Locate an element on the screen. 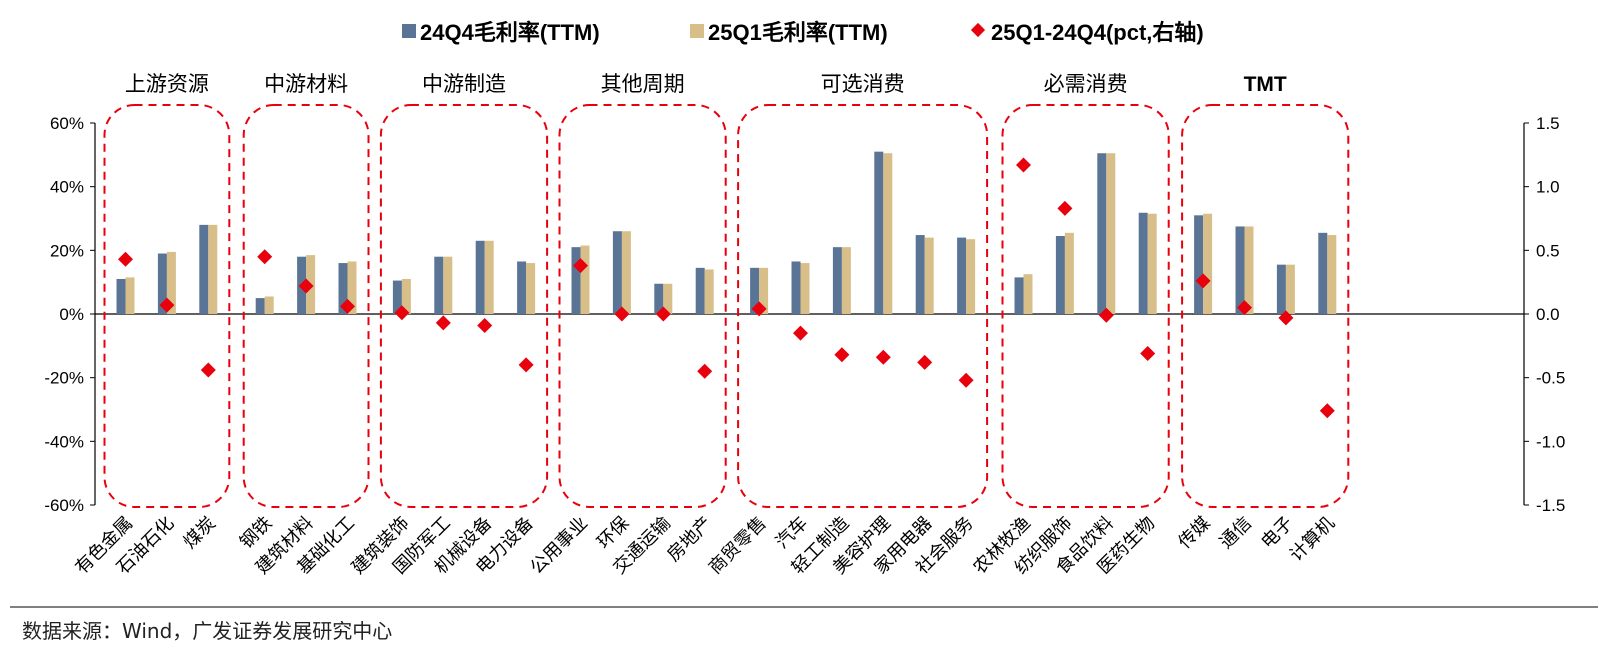 The image size is (1608, 654). group-label: TMT is located at coordinates (1265, 84).